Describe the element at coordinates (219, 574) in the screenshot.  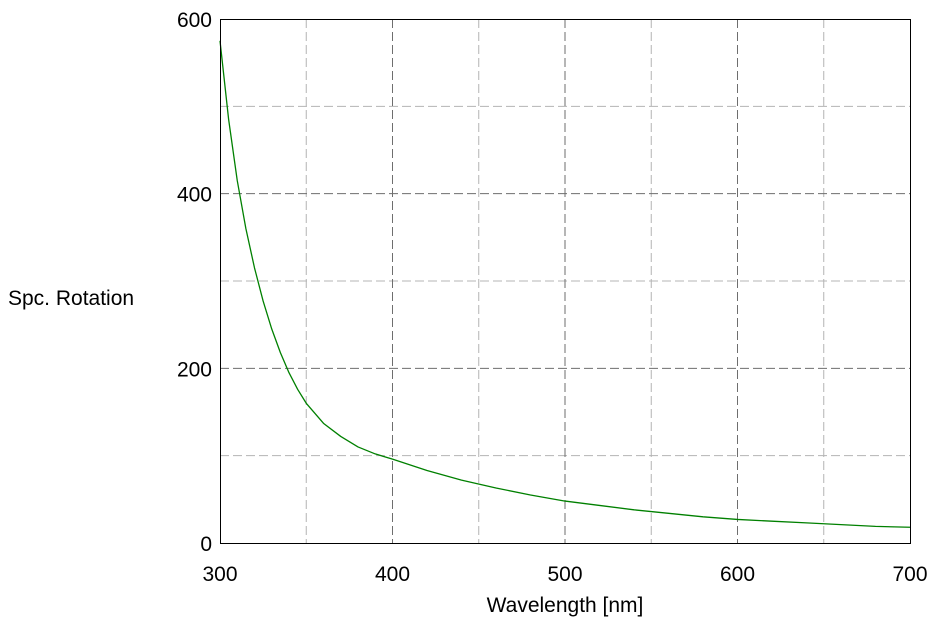
I see `x-tick-label: 300` at that location.